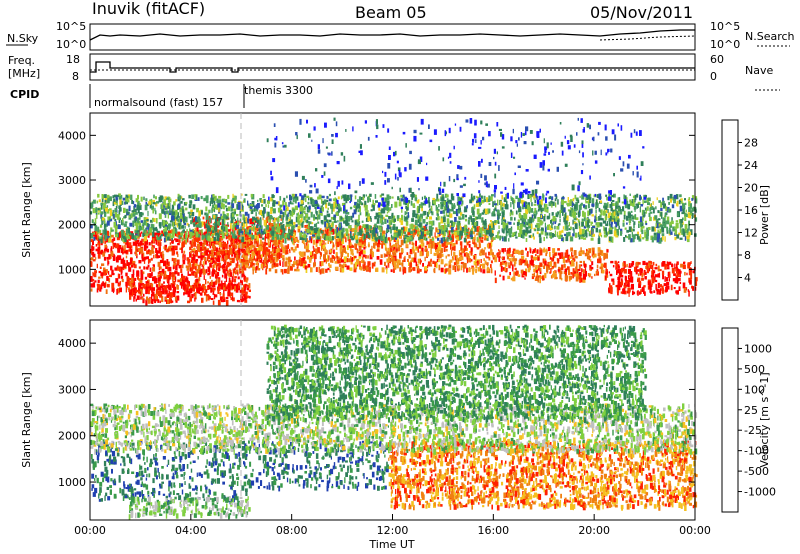  Describe the element at coordinates (394, 72) in the screenshot. I see `freq-panel: Freq. [MHz] 18 8 60 0 Nave` at that location.